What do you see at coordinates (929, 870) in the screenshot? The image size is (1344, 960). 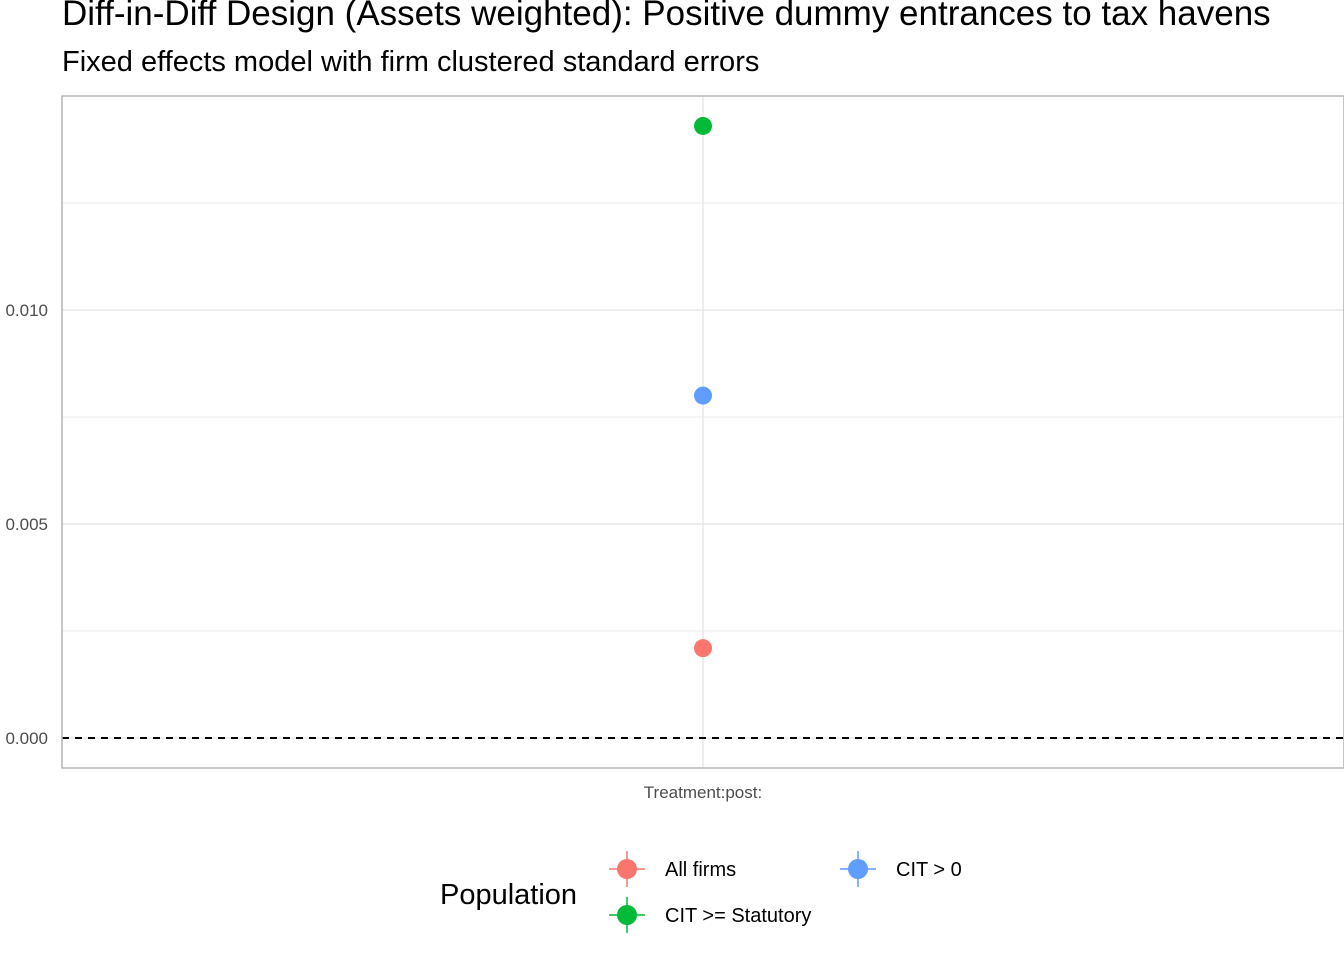 I see `legend-label: CIT > 0` at bounding box center [929, 870].